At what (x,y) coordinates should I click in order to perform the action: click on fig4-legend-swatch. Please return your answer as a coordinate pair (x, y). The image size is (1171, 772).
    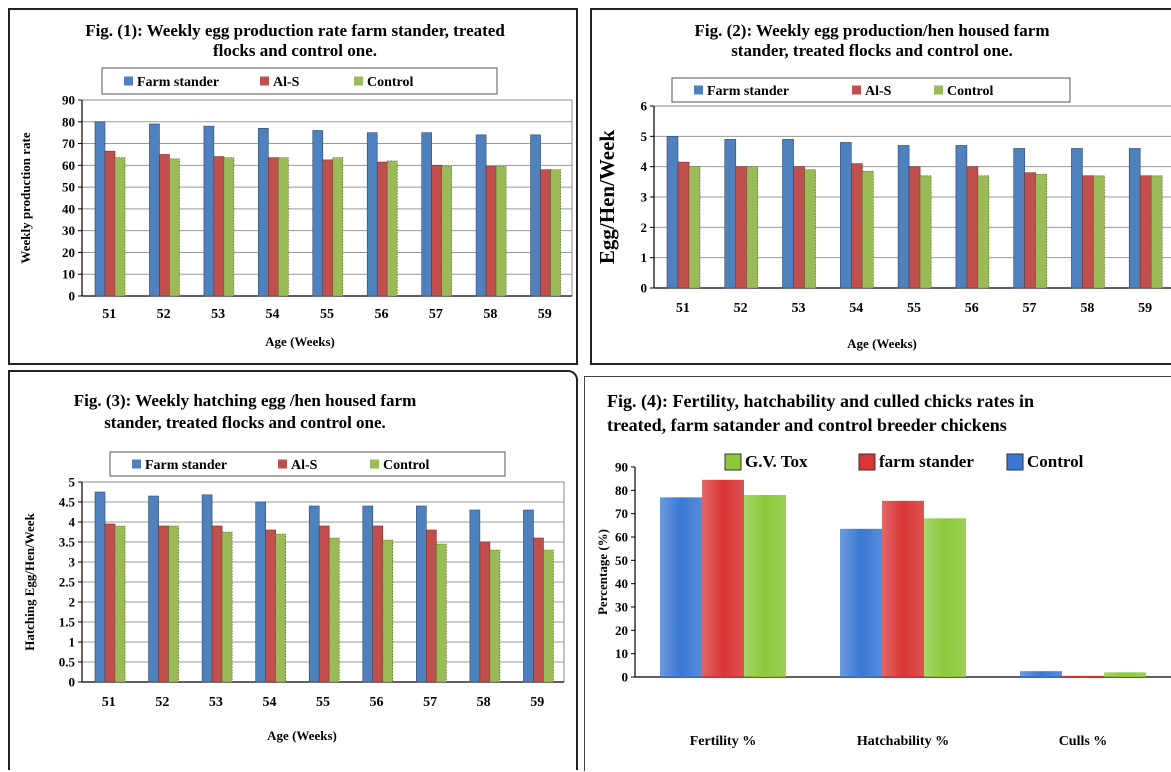
    Looking at the image, I should click on (867, 462).